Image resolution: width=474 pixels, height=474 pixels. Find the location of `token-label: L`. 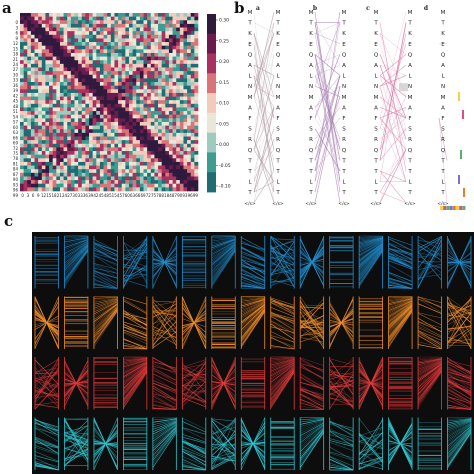

token-label: L is located at coordinates (311, 77).